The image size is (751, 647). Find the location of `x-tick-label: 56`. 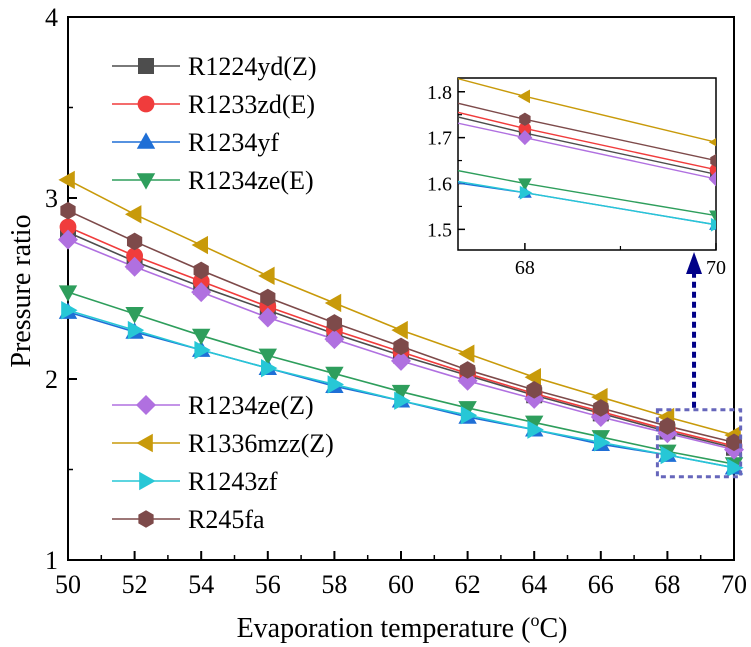

x-tick-label: 56 is located at coordinates (268, 584).